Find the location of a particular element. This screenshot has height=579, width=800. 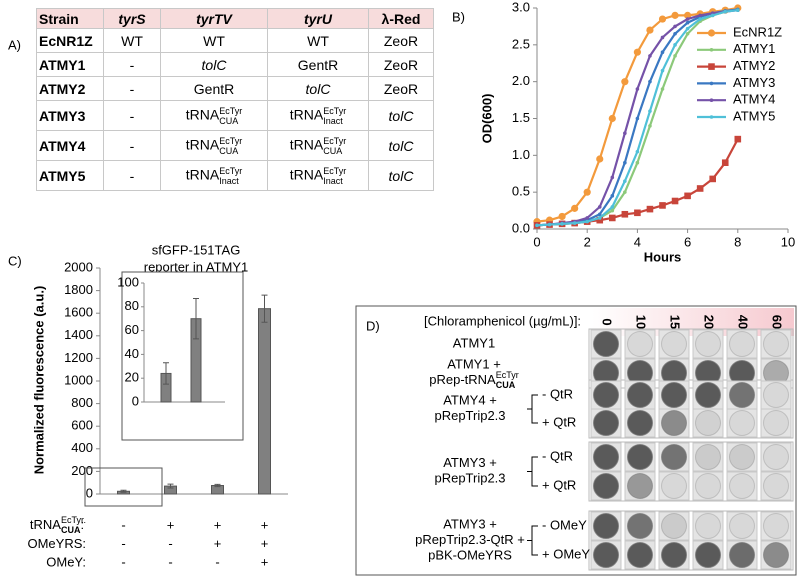

cell-supsub: EcTyr CUA is located at coordinates (230, 116).